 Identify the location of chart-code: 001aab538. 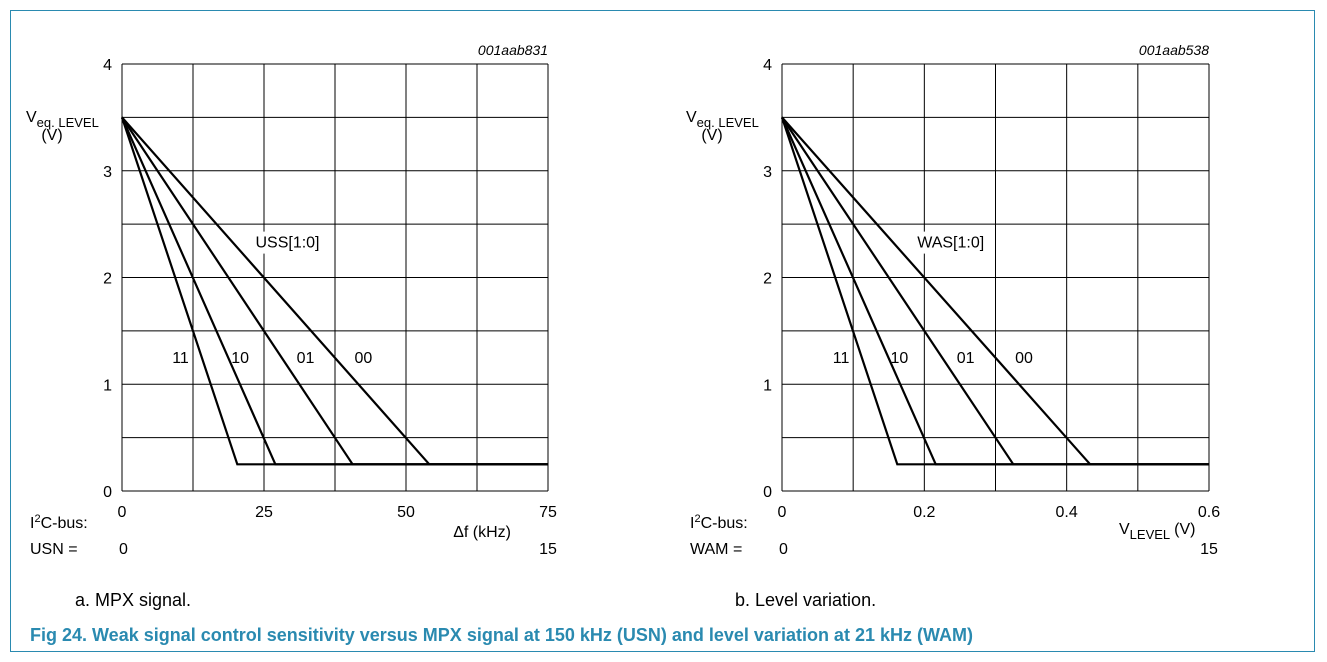
(1174, 50).